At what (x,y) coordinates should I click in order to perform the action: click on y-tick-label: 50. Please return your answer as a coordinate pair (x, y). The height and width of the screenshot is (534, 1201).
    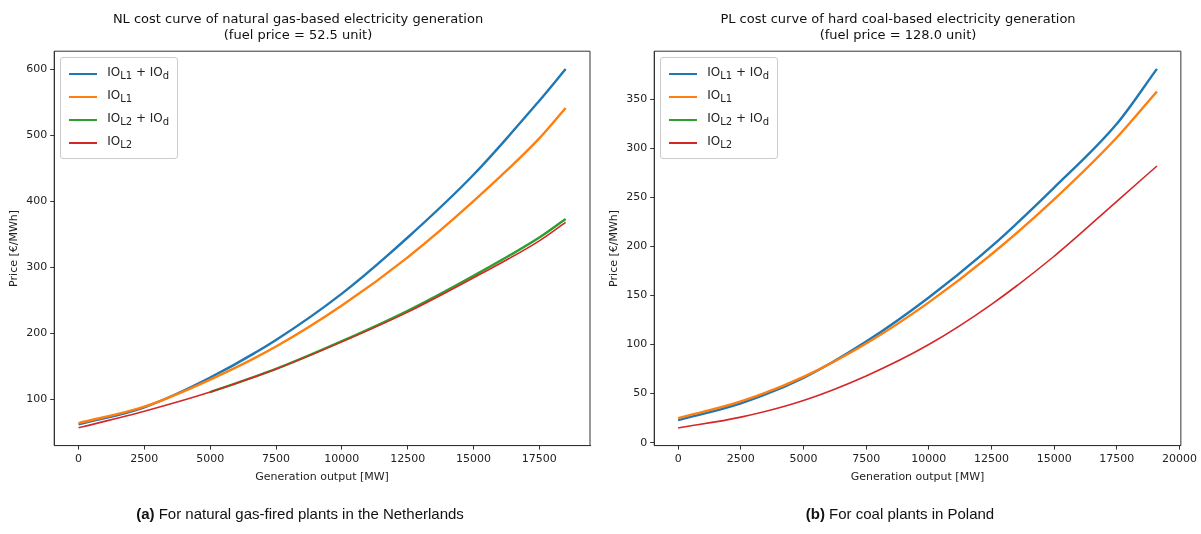
    Looking at the image, I should click on (640, 393).